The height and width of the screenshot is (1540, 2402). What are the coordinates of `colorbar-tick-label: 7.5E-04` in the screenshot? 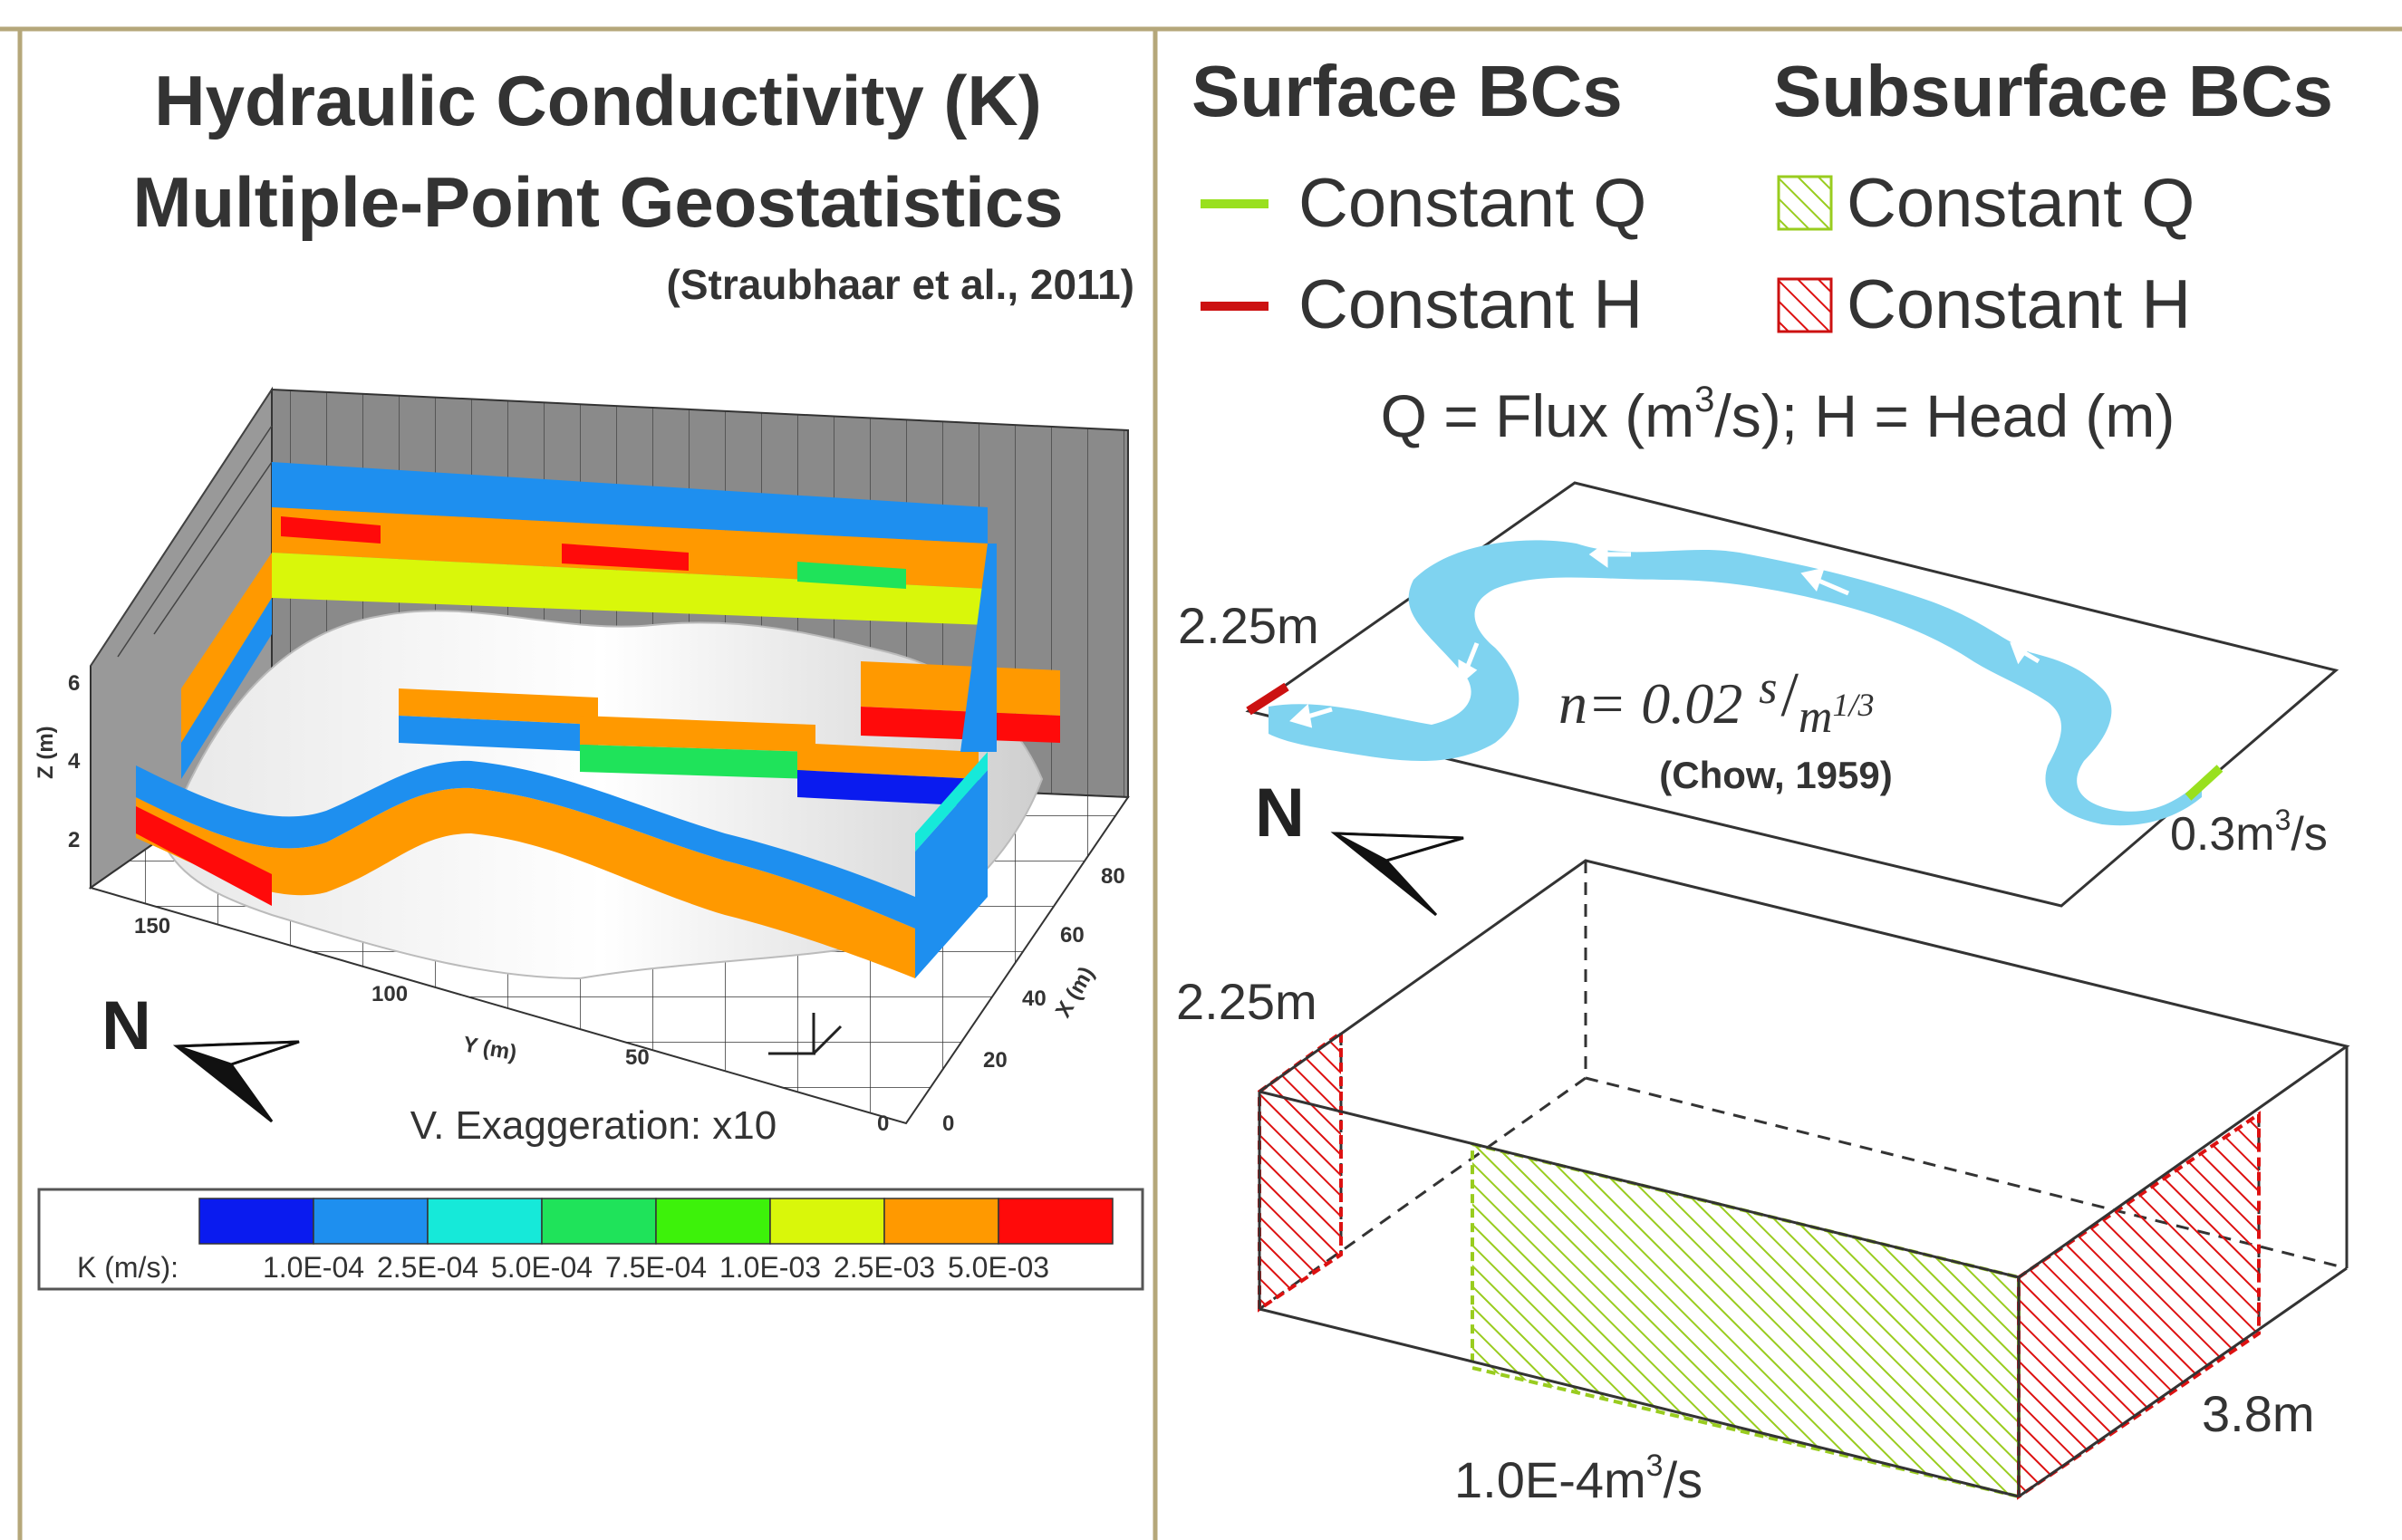 It's located at (656, 1268).